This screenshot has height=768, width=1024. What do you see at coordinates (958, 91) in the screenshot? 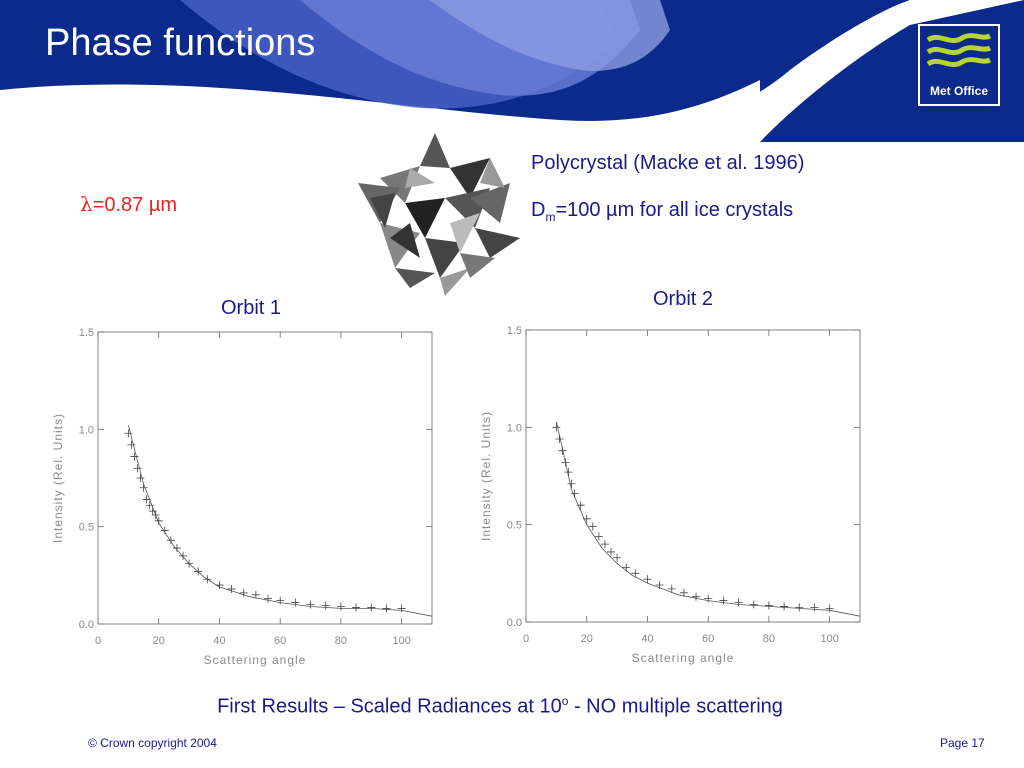
I see `logo-text: Met Office` at bounding box center [958, 91].